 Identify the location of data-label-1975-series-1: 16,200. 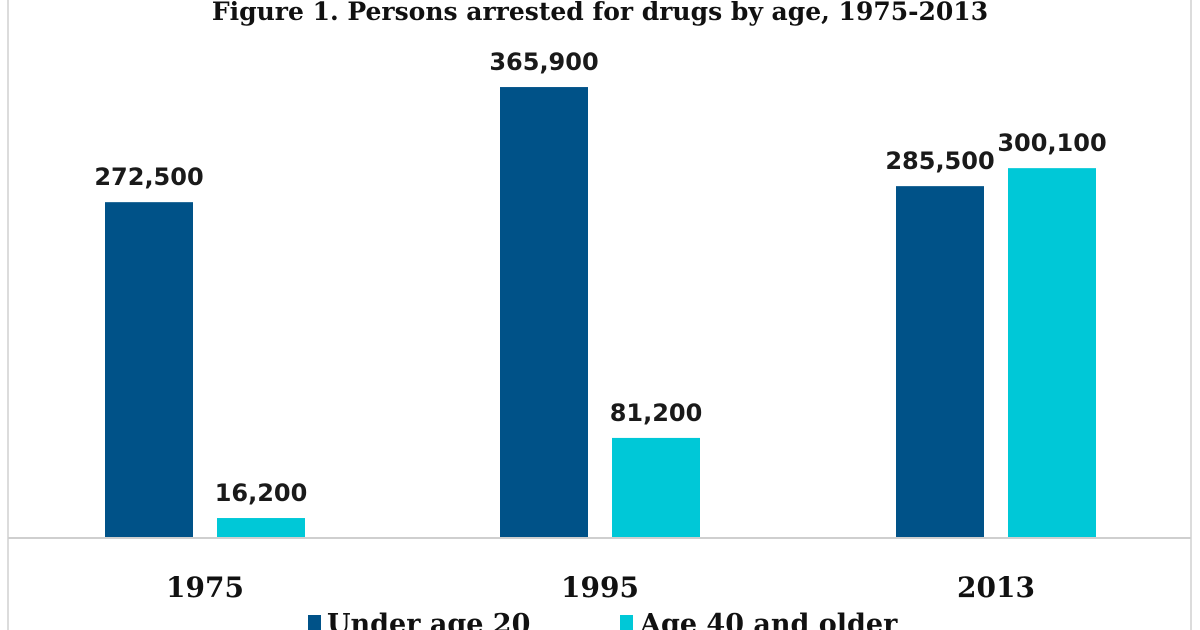
(261, 493).